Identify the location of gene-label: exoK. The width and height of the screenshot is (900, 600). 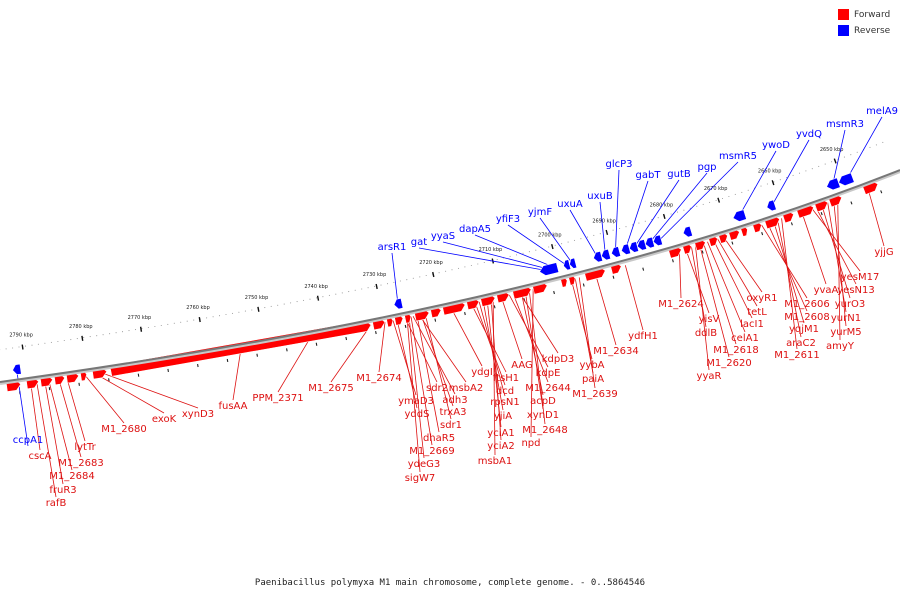
(164, 419).